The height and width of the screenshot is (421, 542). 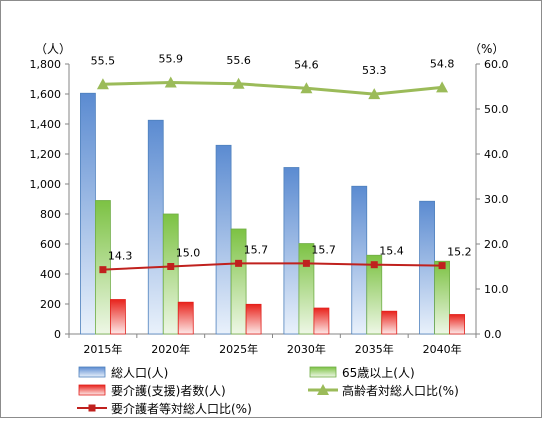 I want to click on x-tick-label: 2025年, so click(x=238, y=349).